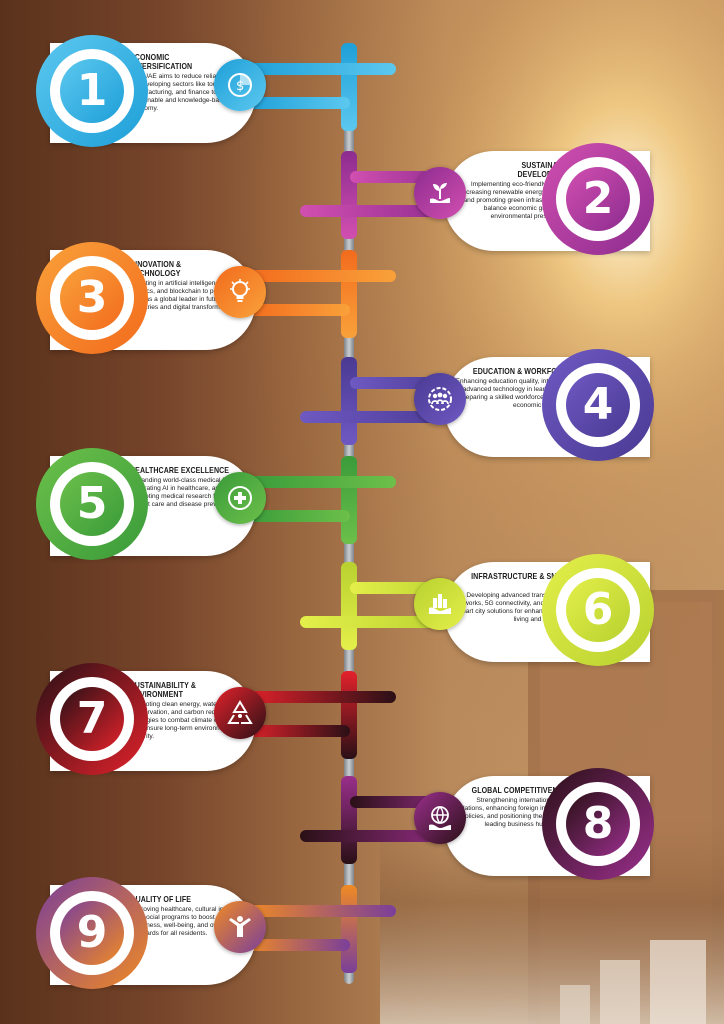 The width and height of the screenshot is (724, 1024). I want to click on dollar-chart-icon: $, so click(240, 85).